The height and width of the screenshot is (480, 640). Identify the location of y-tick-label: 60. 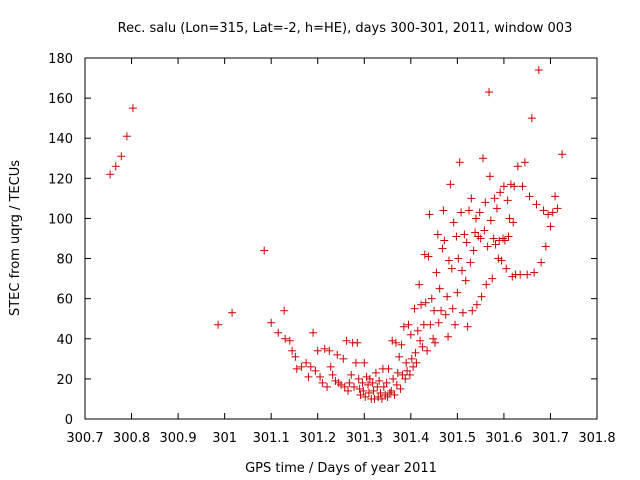
(64, 300).